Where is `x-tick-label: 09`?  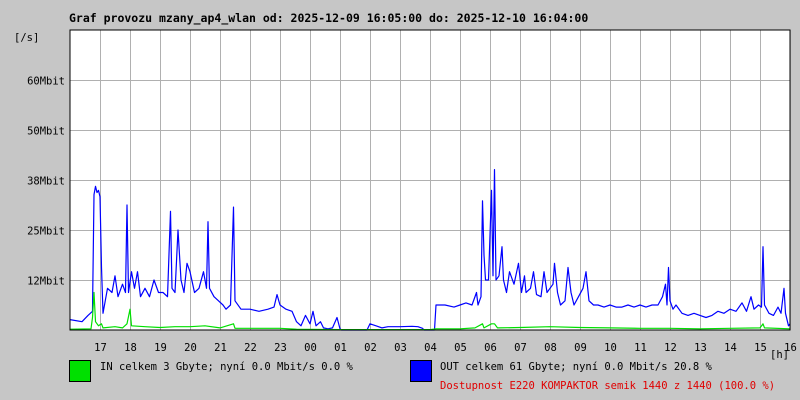 x-tick-label: 09 is located at coordinates (580, 348).